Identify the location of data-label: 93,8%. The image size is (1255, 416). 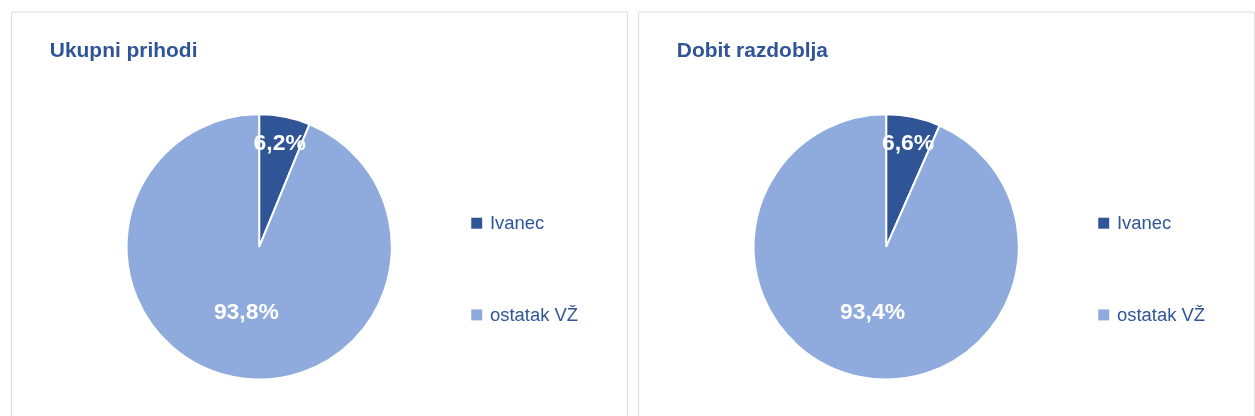
(246, 310).